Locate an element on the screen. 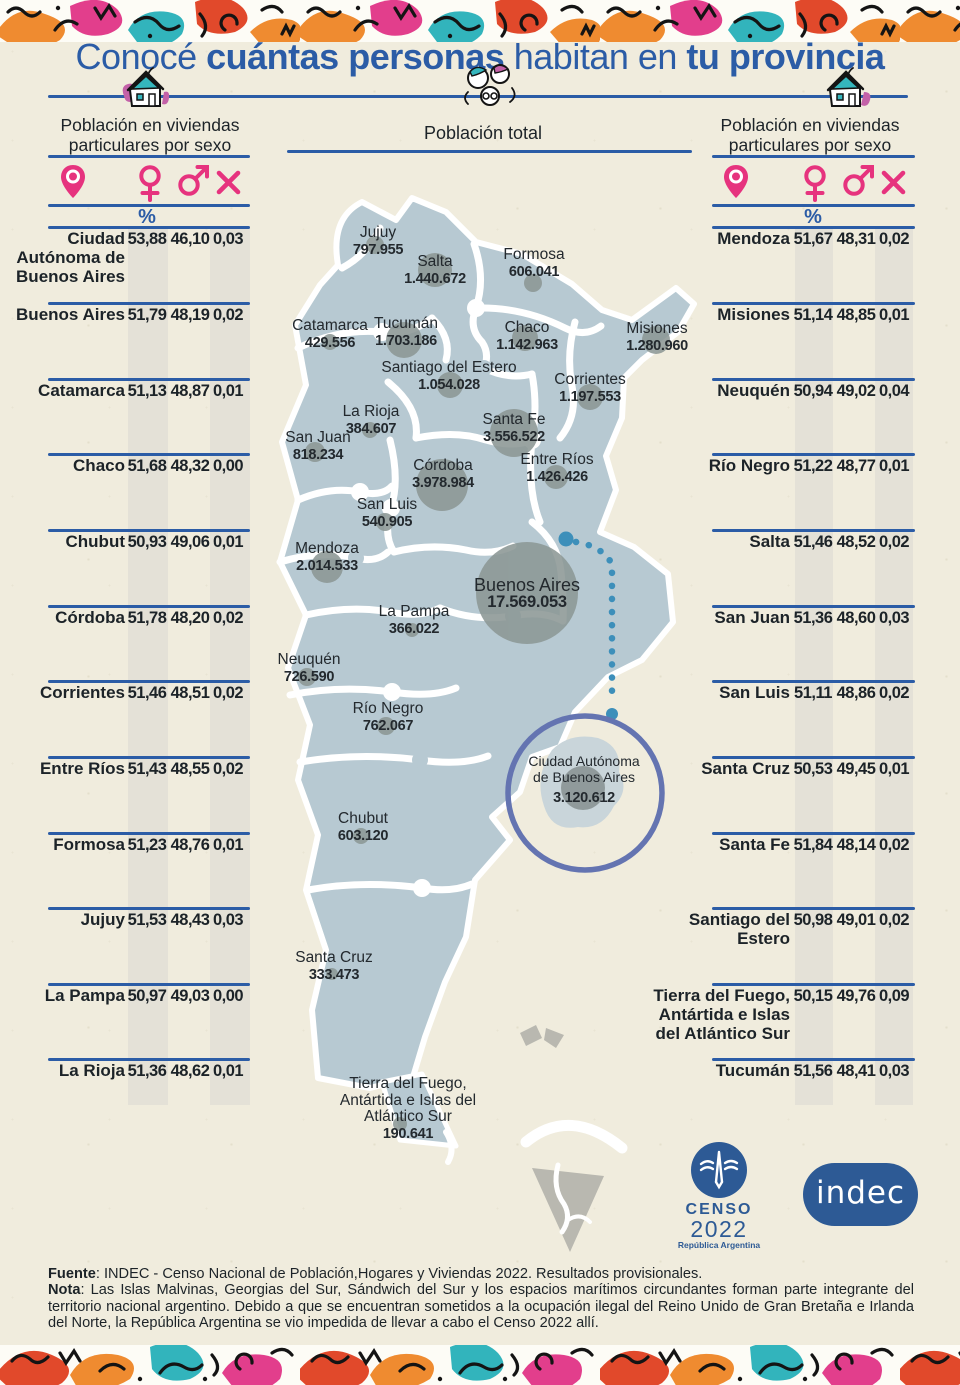 The image size is (960, 1385). table-row: Corrientes 51,46 48,51 0,02 is located at coordinates (480, 714).